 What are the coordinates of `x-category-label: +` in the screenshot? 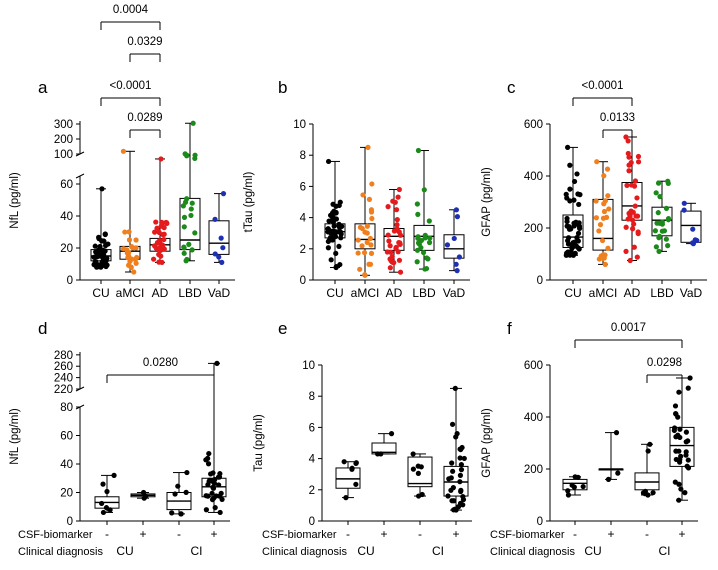 It's located at (383, 534).